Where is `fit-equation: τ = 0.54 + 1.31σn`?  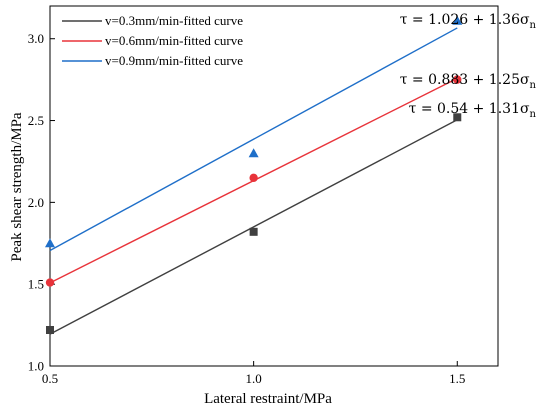 fit-equation: τ = 0.54 + 1.31σn is located at coordinates (473, 110).